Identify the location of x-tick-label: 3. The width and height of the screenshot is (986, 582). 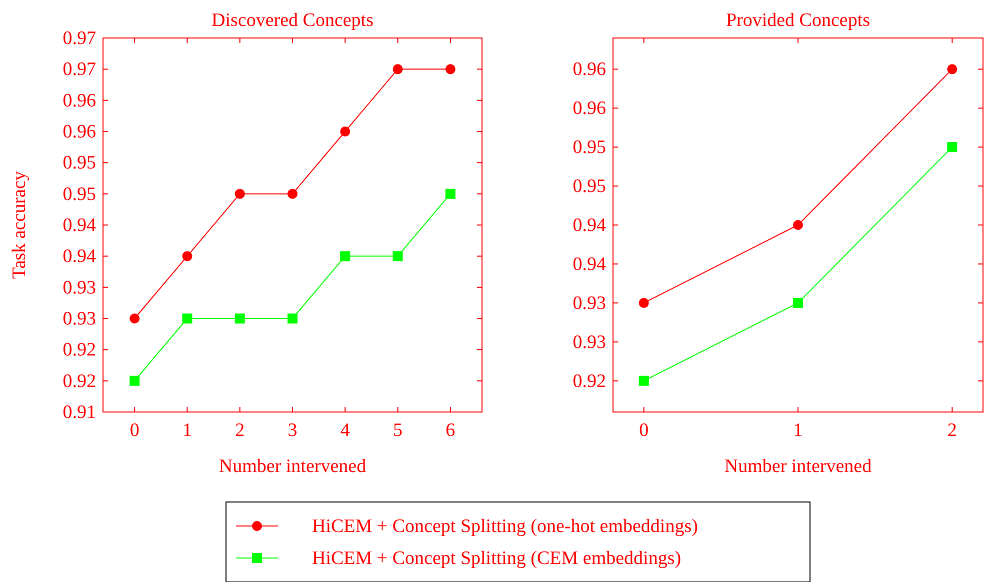
(293, 430).